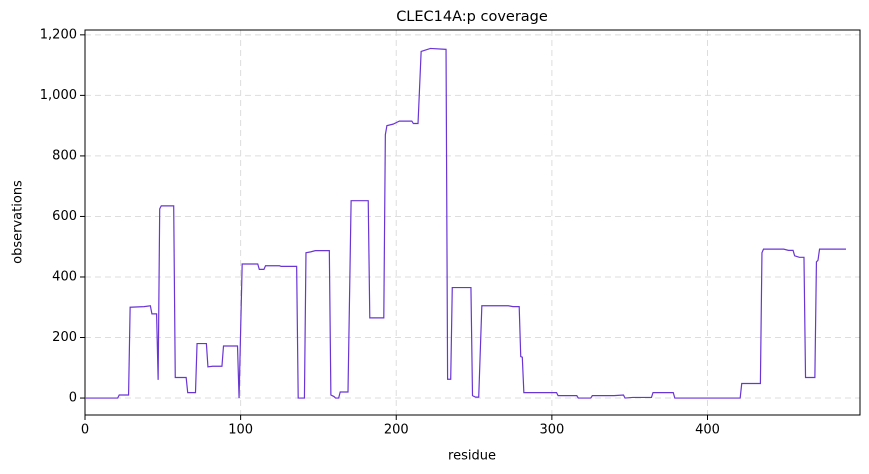 This screenshot has height=474, width=869. What do you see at coordinates (64, 216) in the screenshot?
I see `y-tick-label: 600` at bounding box center [64, 216].